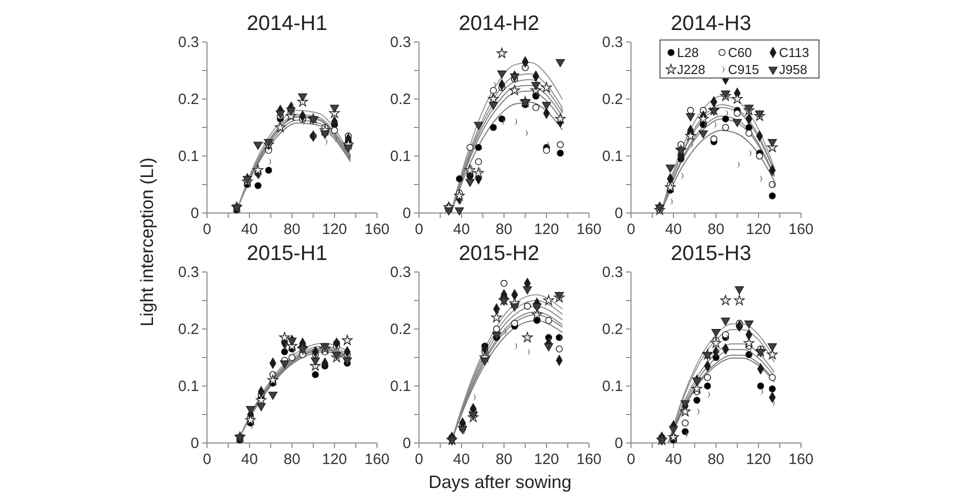 Image resolution: width=959 pixels, height=496 pixels. I want to click on legend-label: L28, so click(688, 52).